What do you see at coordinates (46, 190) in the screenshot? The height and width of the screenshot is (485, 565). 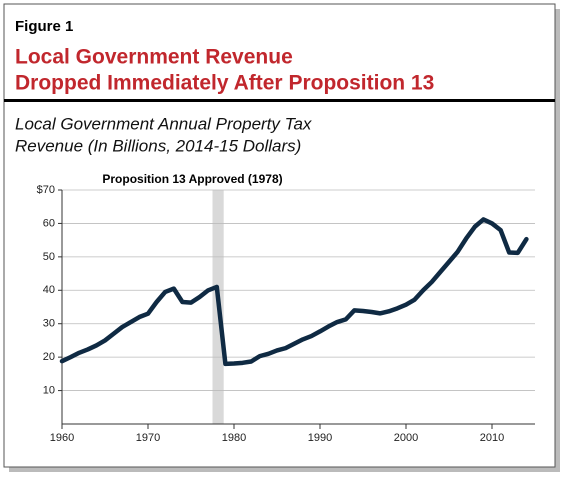 I see `y-tick-label: $70` at bounding box center [46, 190].